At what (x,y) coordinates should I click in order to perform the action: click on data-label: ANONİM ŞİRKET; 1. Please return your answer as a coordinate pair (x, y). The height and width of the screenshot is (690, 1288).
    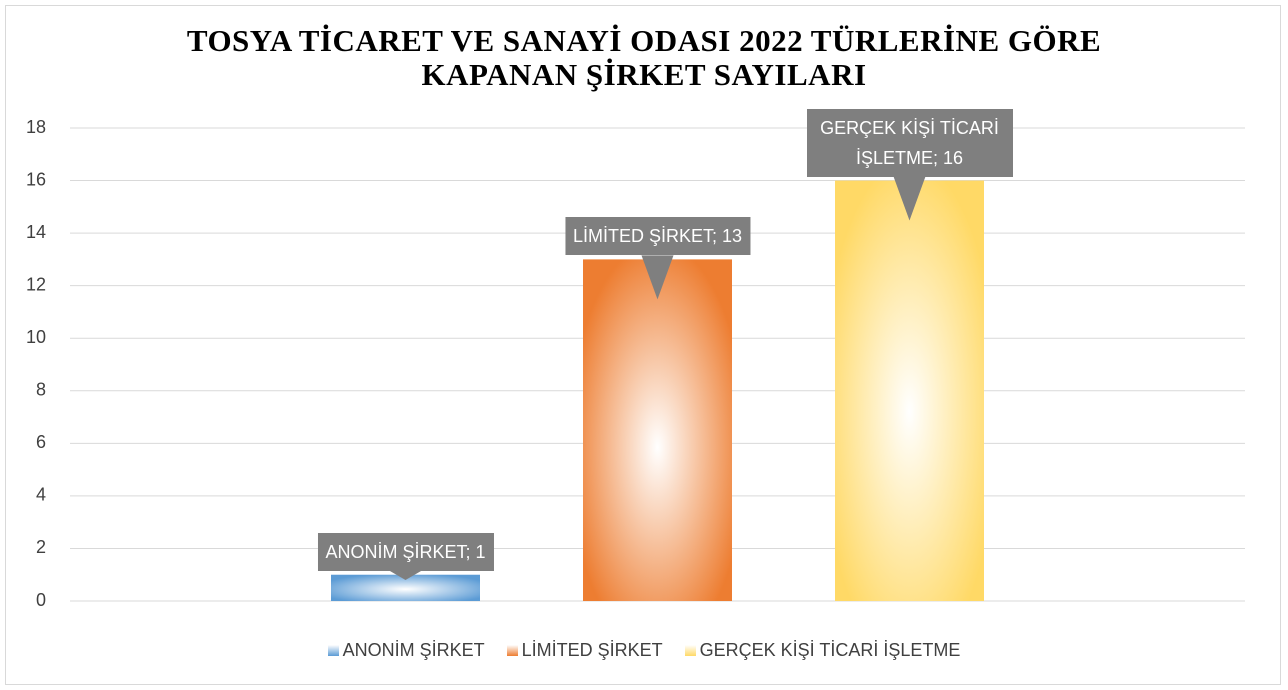
    Looking at the image, I should click on (405, 551).